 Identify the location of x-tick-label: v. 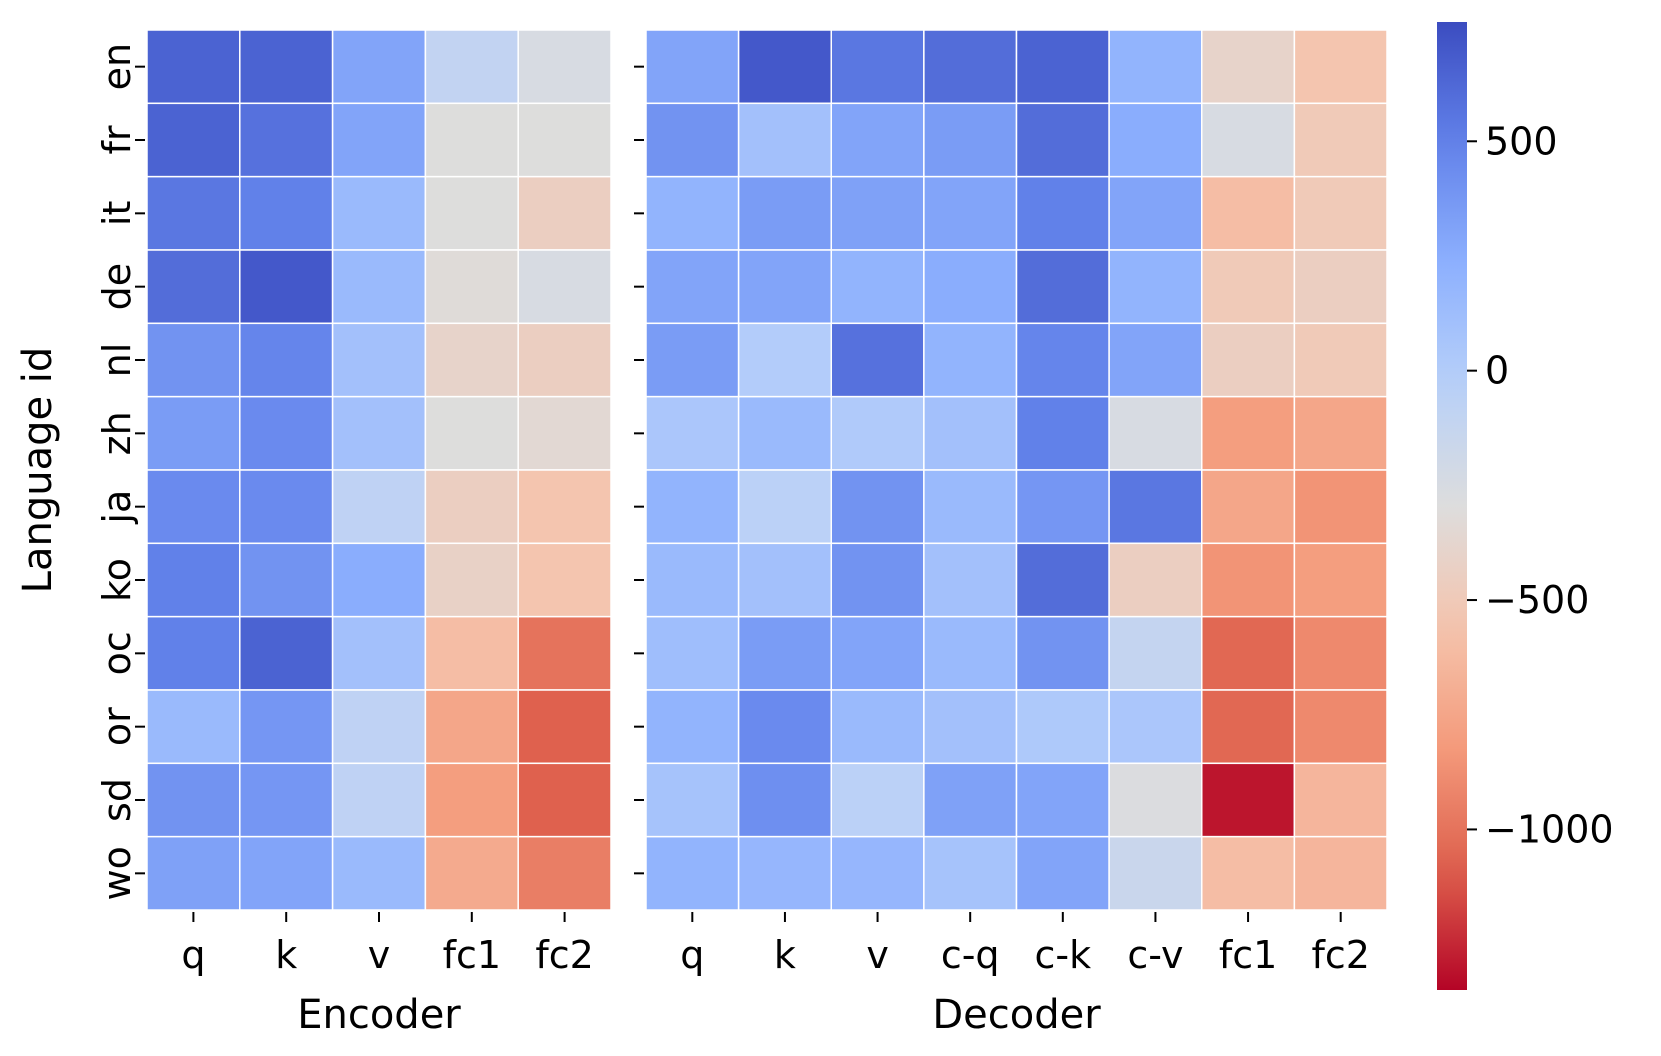
(877, 955).